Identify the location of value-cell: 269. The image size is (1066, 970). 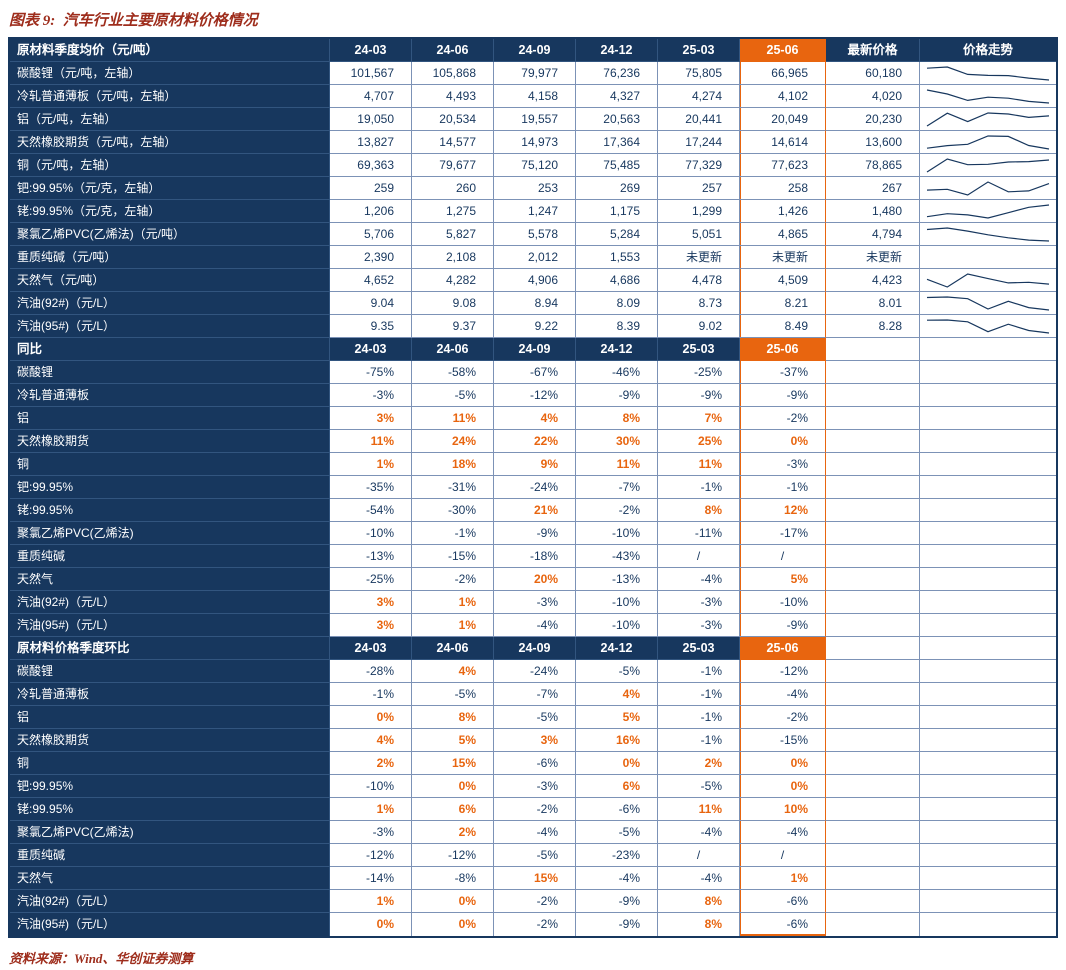
(617, 188).